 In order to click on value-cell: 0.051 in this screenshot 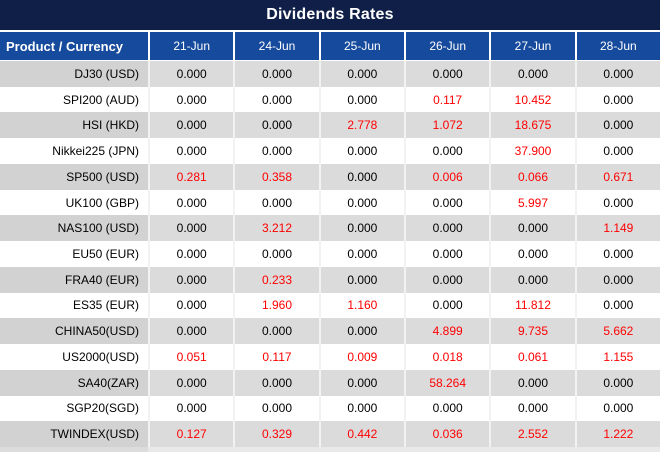, I will do `click(190, 357)`.